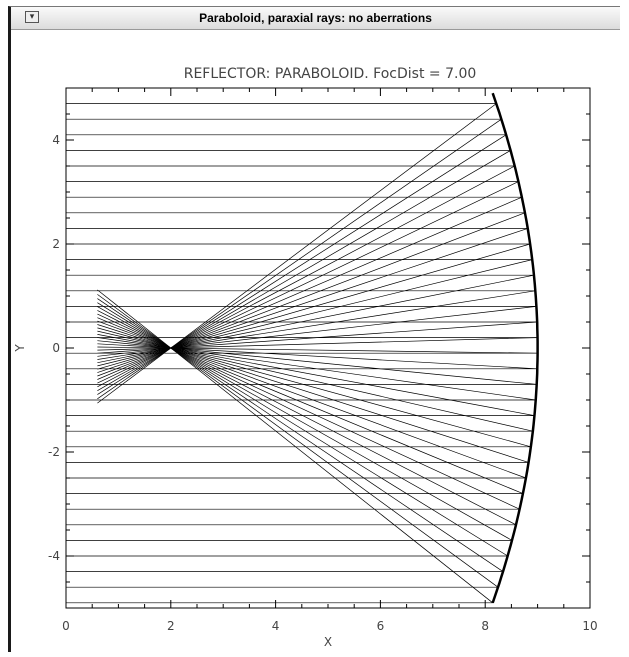  Describe the element at coordinates (56, 140) in the screenshot. I see `y-tick-label: 4` at that location.